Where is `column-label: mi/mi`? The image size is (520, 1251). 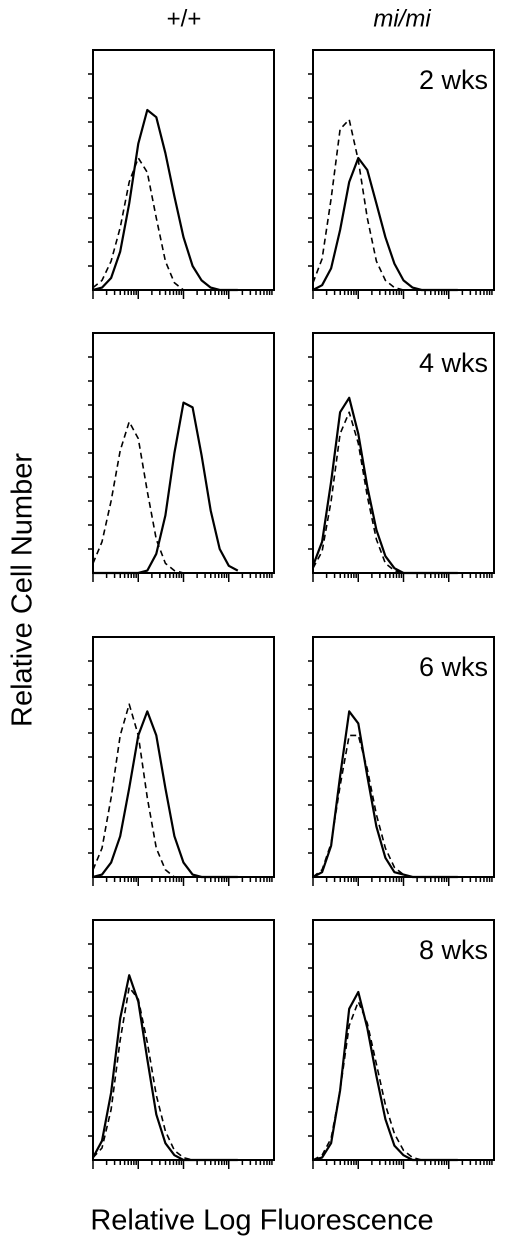 column-label: mi/mi is located at coordinates (402, 18).